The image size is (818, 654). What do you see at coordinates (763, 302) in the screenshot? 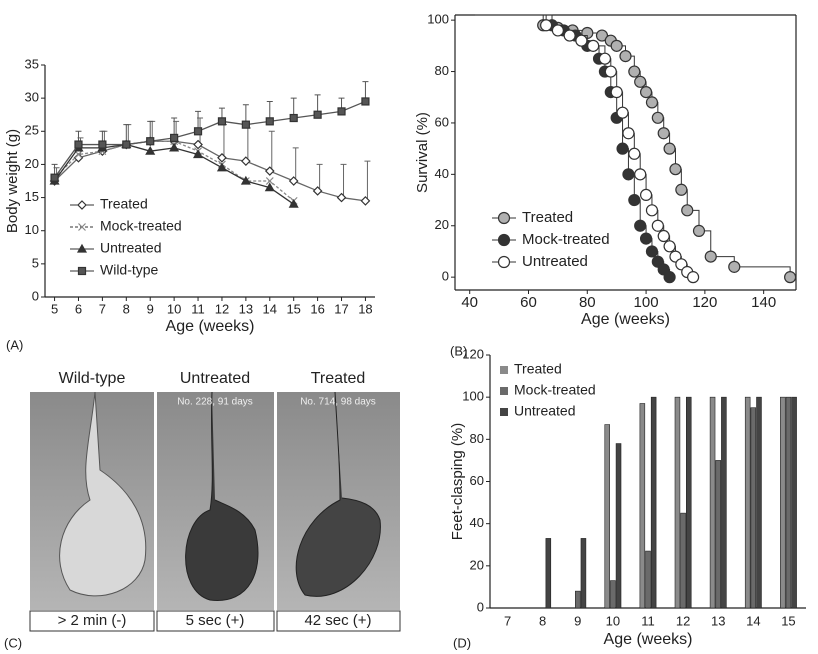
I see `x-tick-label: 140` at bounding box center [763, 302].